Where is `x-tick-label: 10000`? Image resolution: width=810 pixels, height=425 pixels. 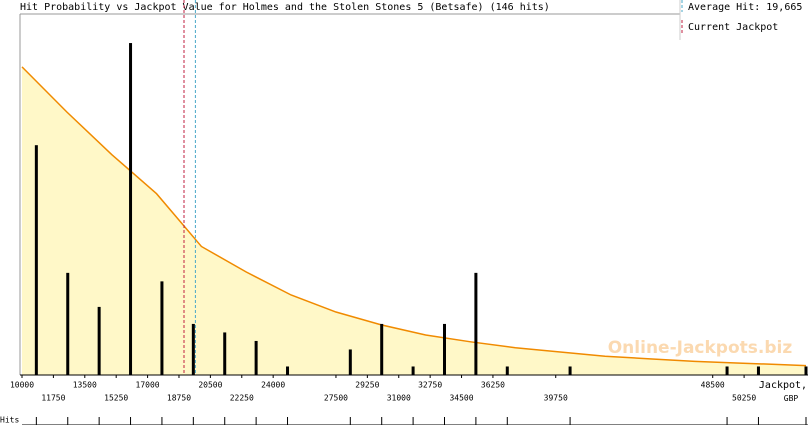
x-tick-label: 10000 is located at coordinates (22, 385).